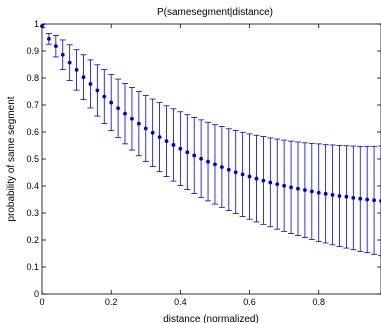 The width and height of the screenshot is (381, 323). I want to click on chart-title: P(samesegment|distance), so click(215, 12).